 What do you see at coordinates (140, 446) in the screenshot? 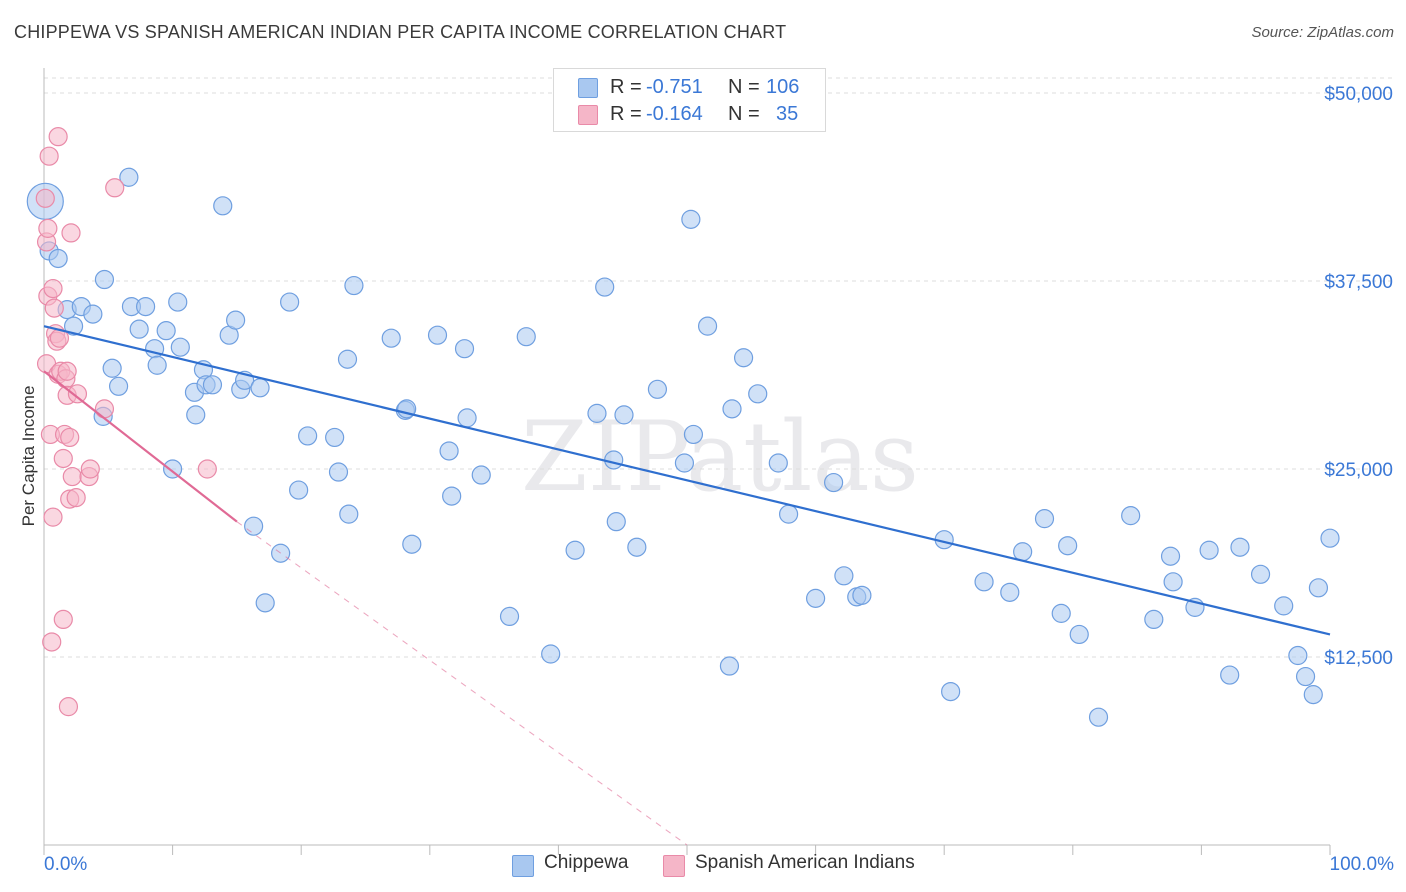
I see `spanish-american-indians-trend-line` at bounding box center [140, 446].